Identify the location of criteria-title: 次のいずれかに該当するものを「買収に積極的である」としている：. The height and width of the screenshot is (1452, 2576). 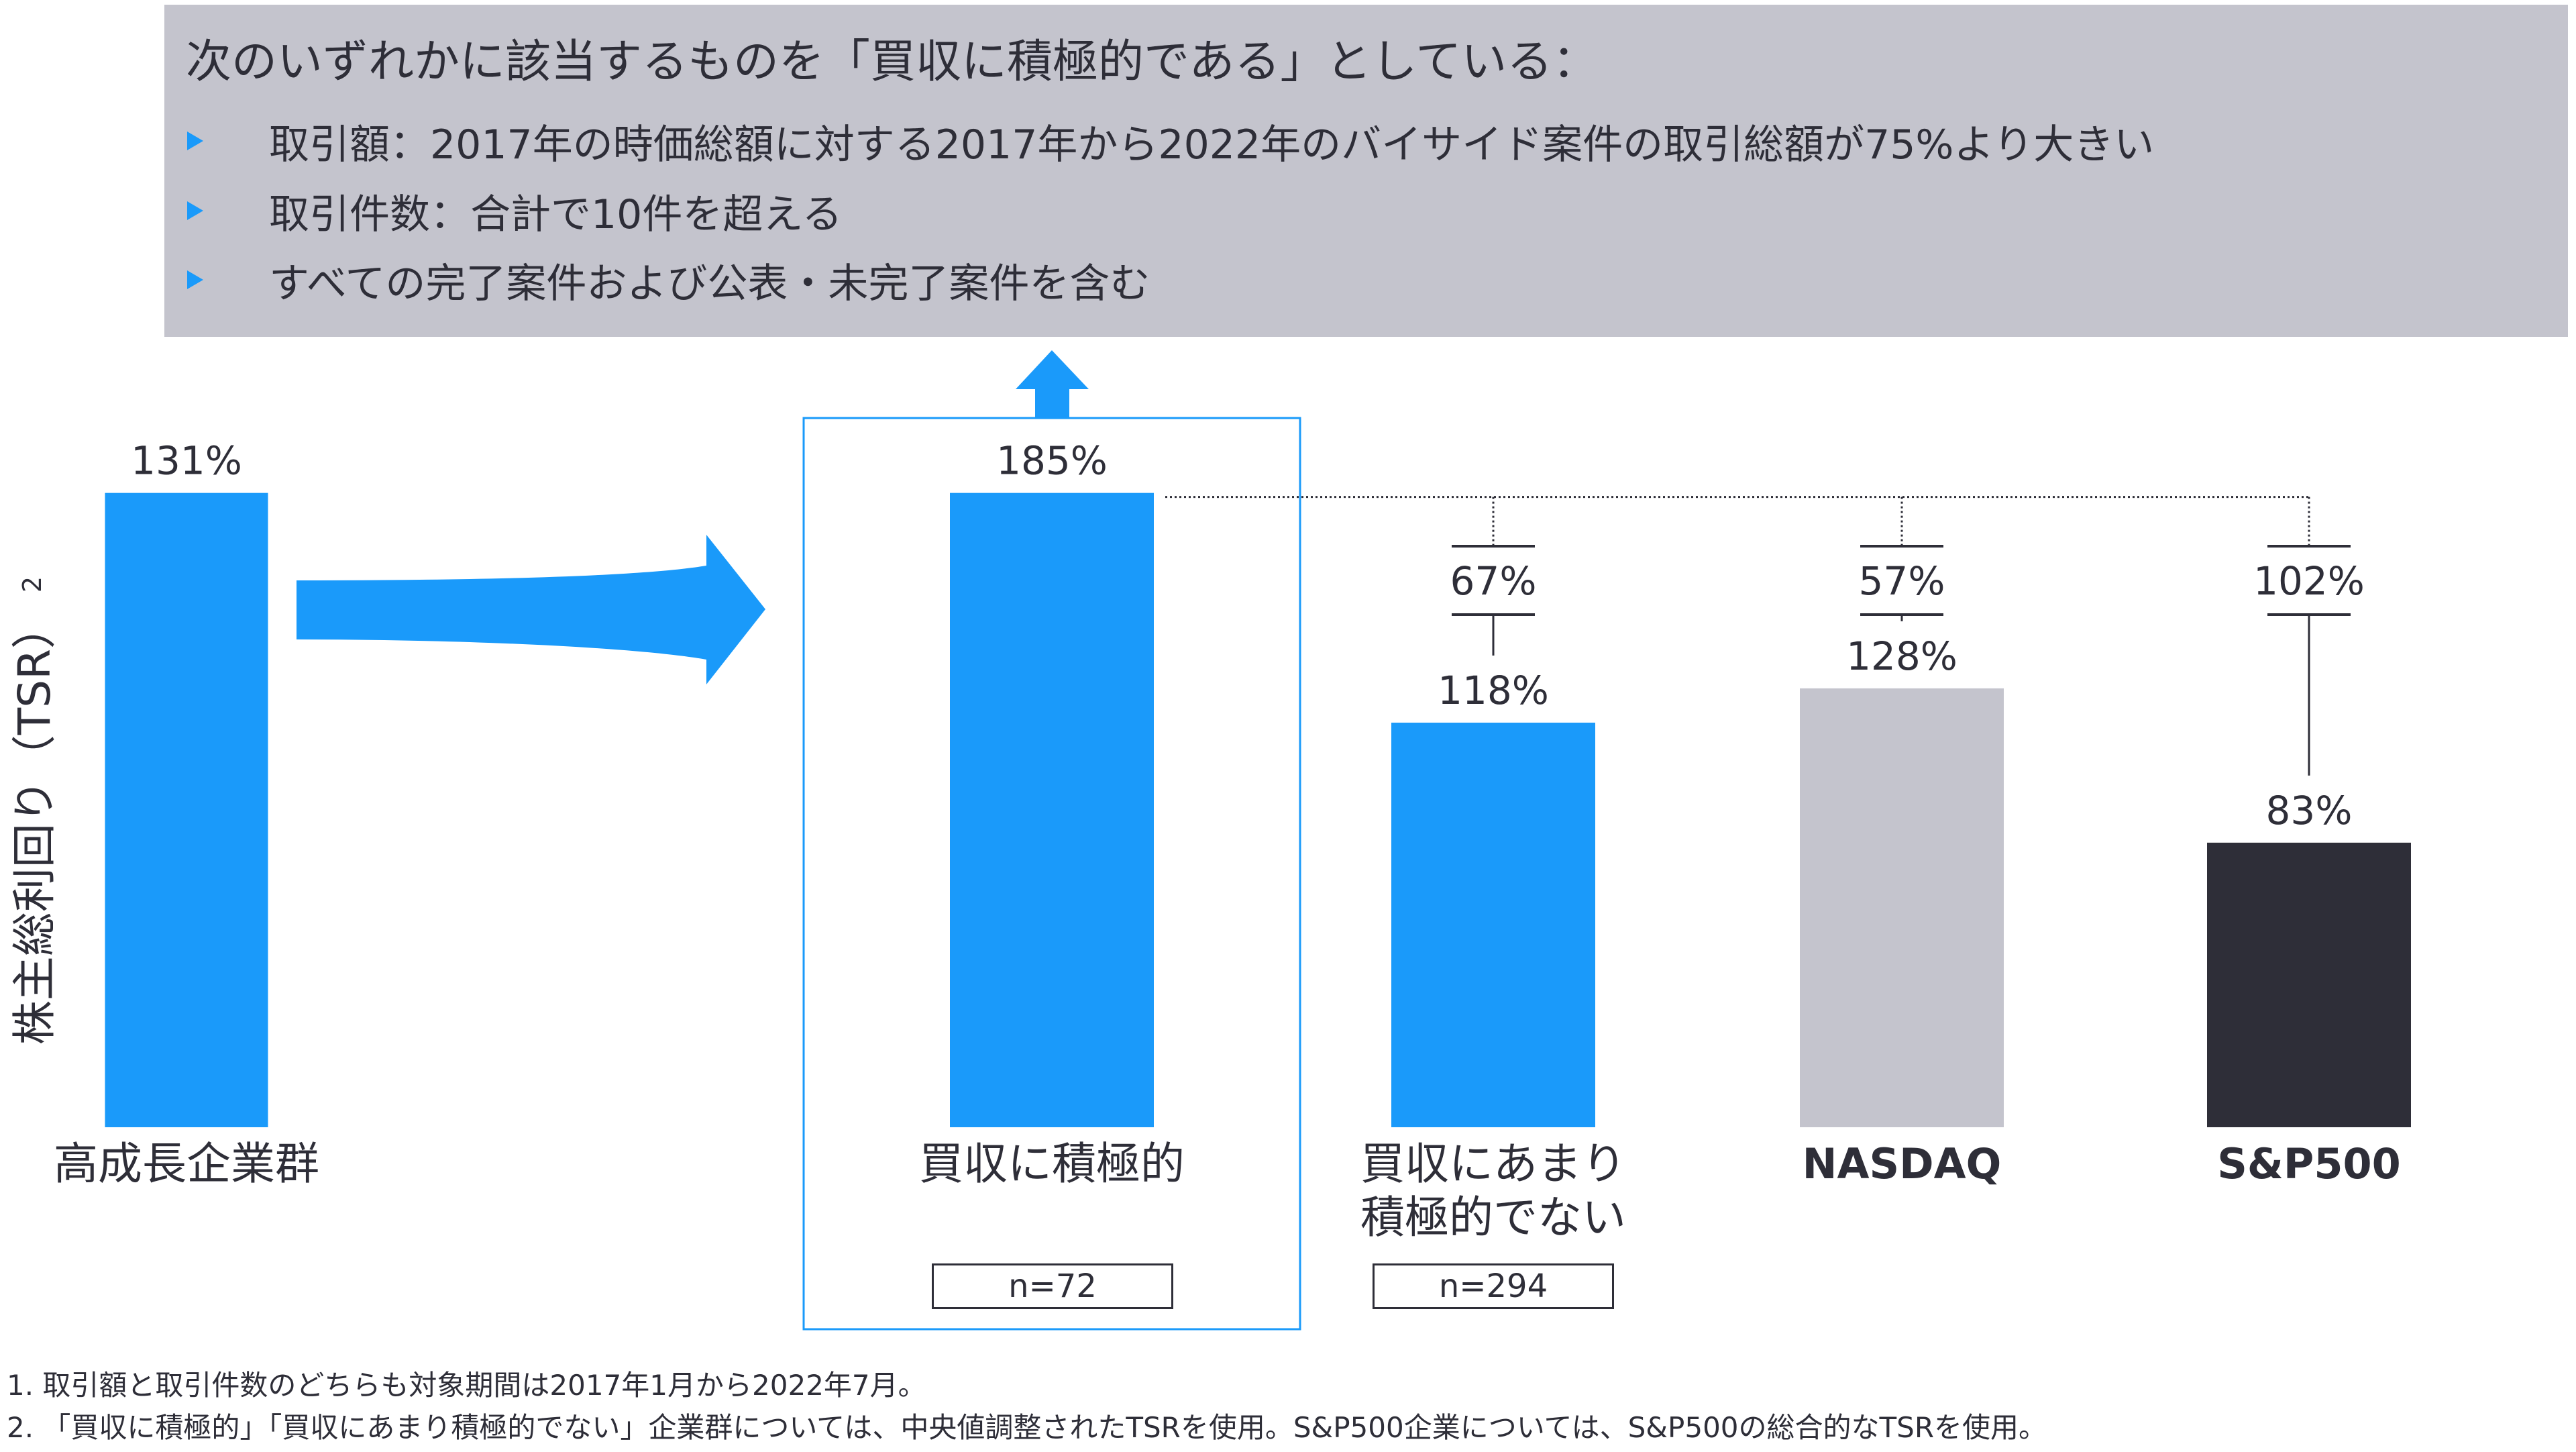
(892, 63).